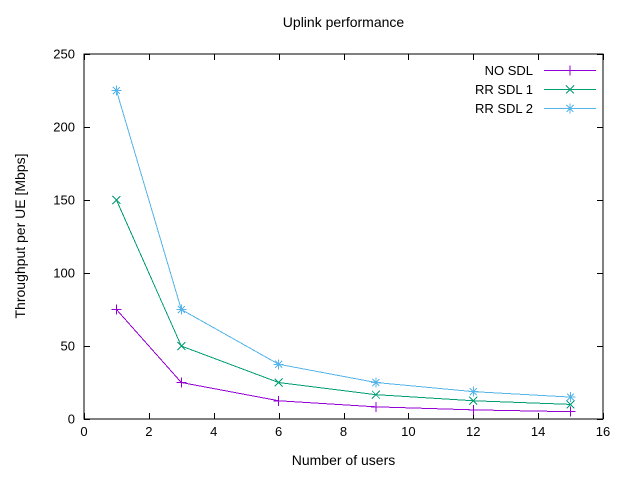 The height and width of the screenshot is (480, 640). What do you see at coordinates (408, 431) in the screenshot?
I see `x-tick-label: 10` at bounding box center [408, 431].